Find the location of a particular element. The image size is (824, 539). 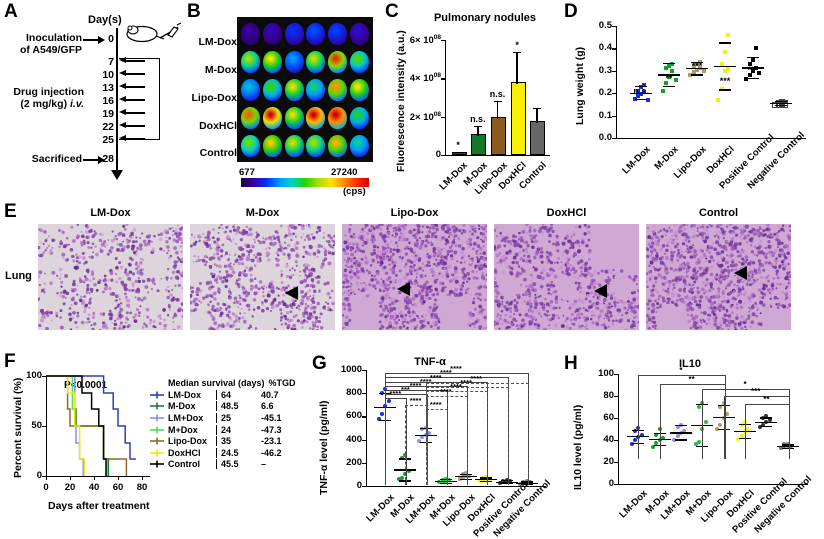

day-28: 28 is located at coordinates (108, 159).